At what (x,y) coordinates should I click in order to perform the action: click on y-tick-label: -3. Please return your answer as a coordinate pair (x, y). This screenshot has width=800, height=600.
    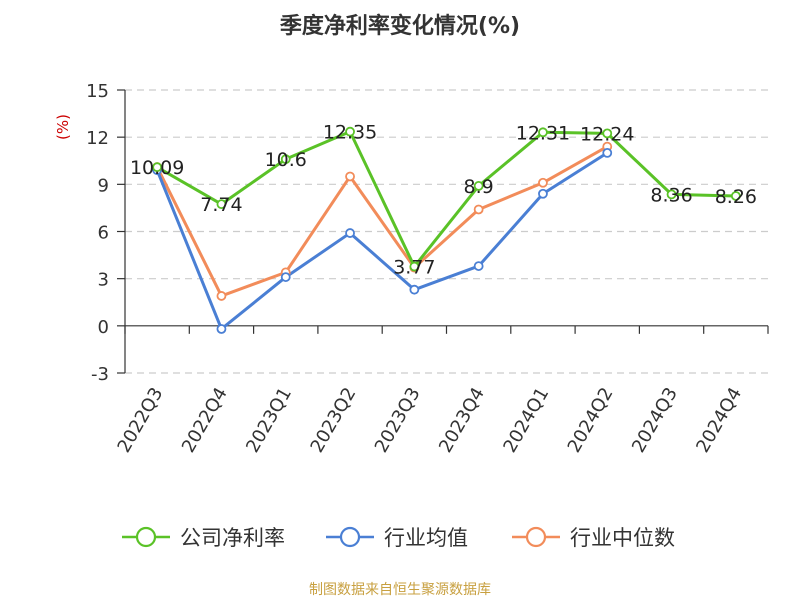
    Looking at the image, I should click on (100, 374).